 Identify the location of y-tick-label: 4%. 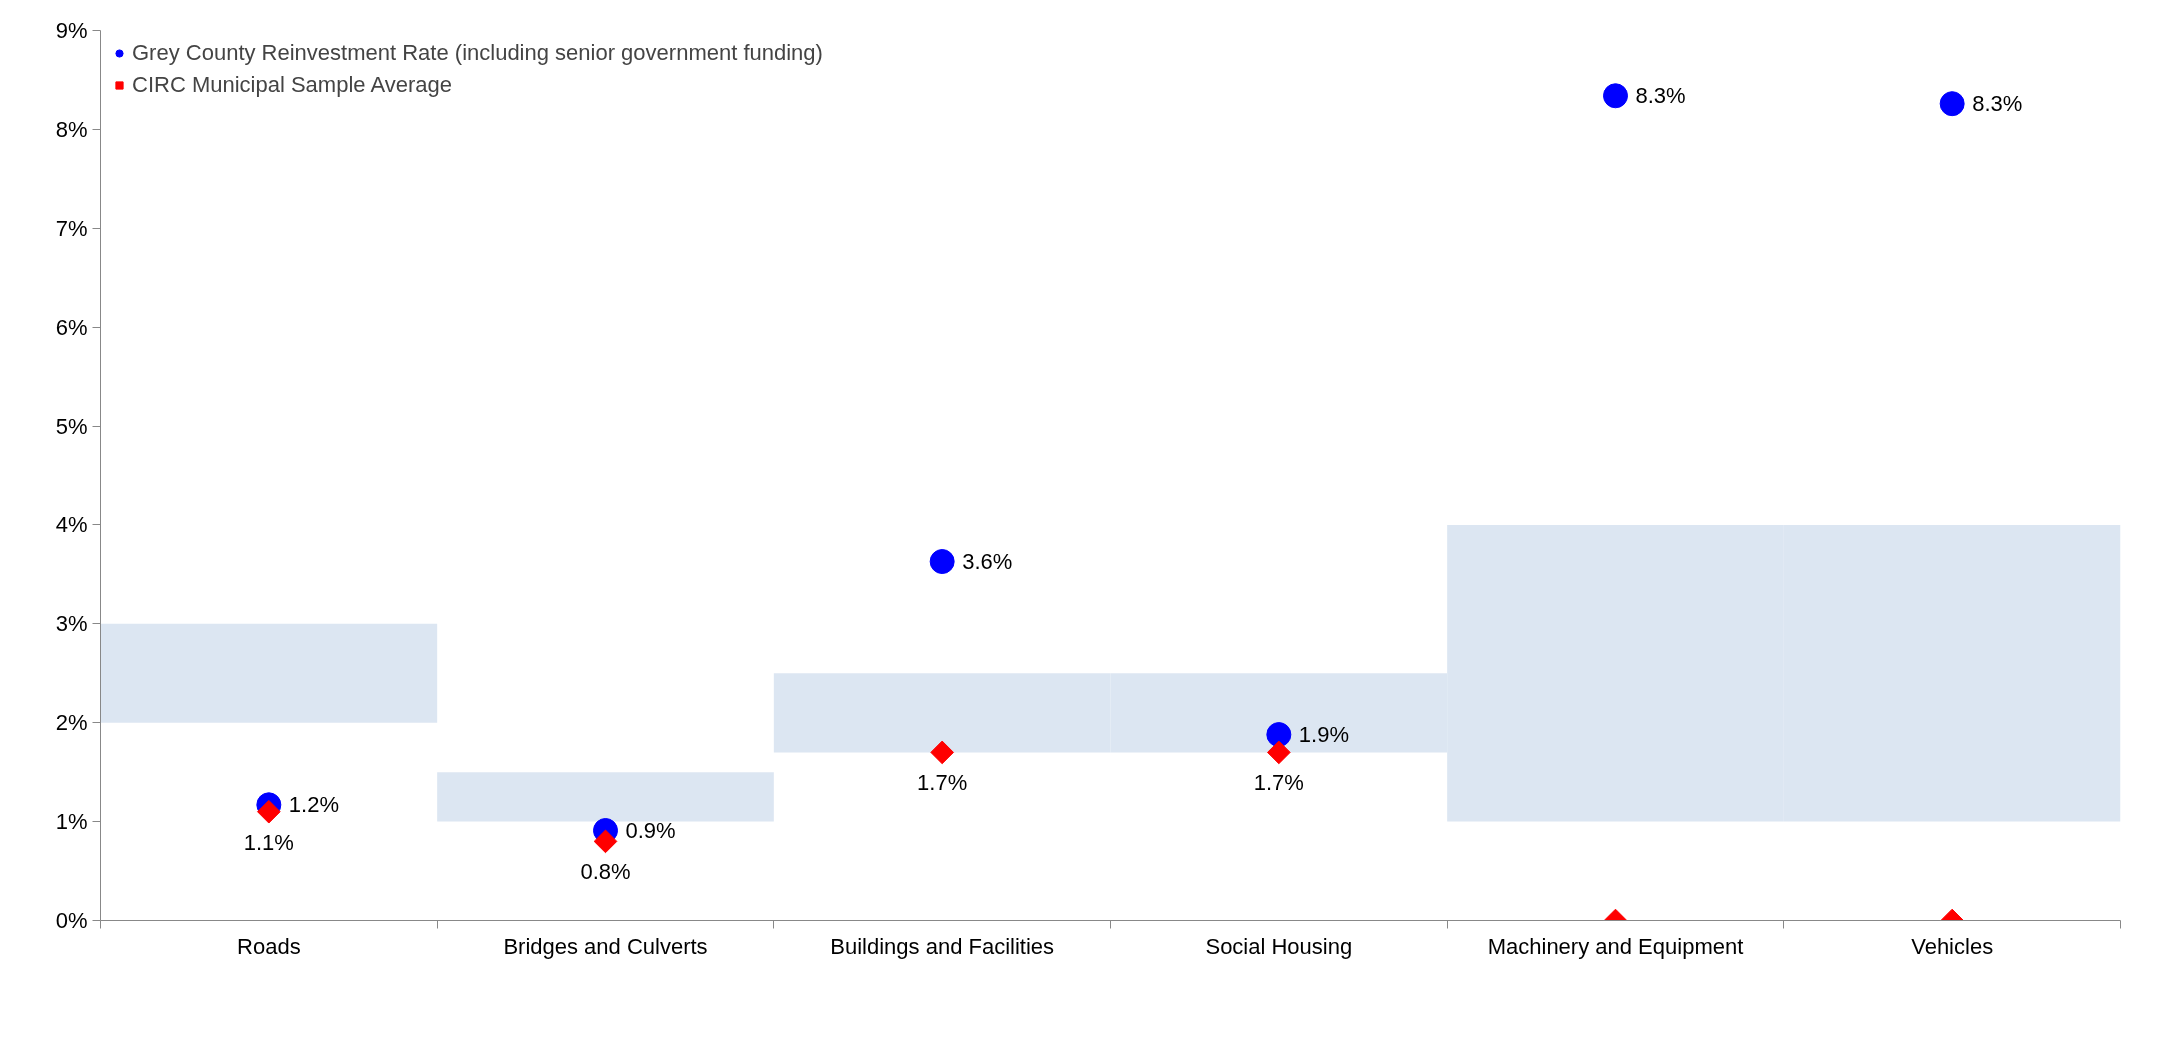
(71, 525).